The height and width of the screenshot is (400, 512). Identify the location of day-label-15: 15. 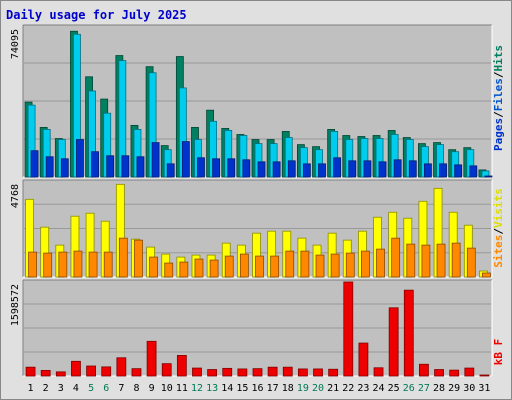
(242, 388).